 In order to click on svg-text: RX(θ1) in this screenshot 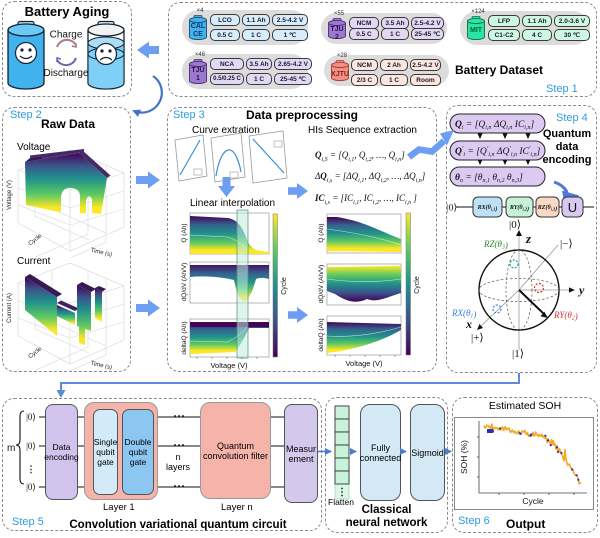, I will do `click(463, 314)`.